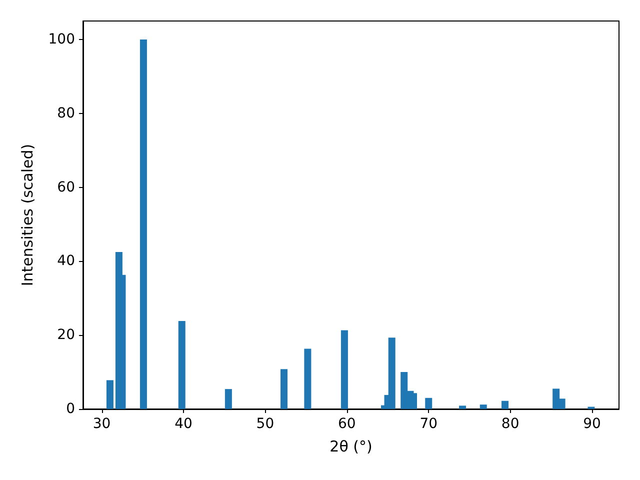  Describe the element at coordinates (347, 424) in the screenshot. I see `x-tick-label: 60` at that location.